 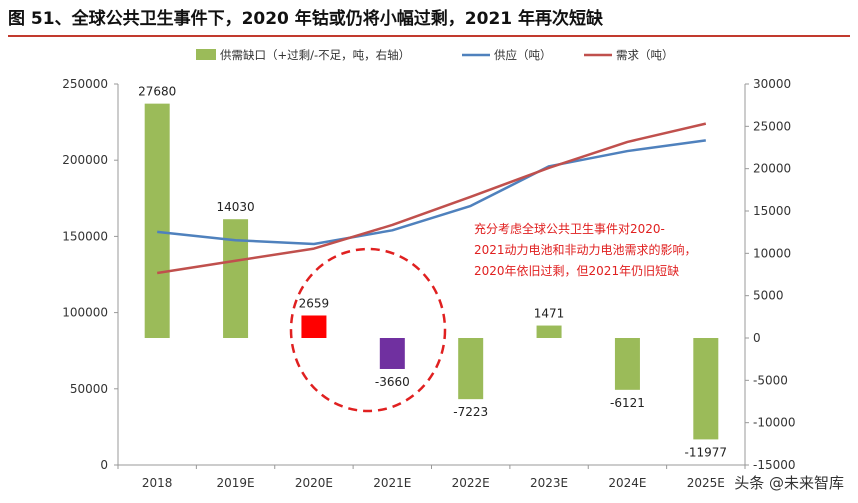 What do you see at coordinates (772, 84) in the screenshot?
I see `right-tick-label: 30000` at bounding box center [772, 84].